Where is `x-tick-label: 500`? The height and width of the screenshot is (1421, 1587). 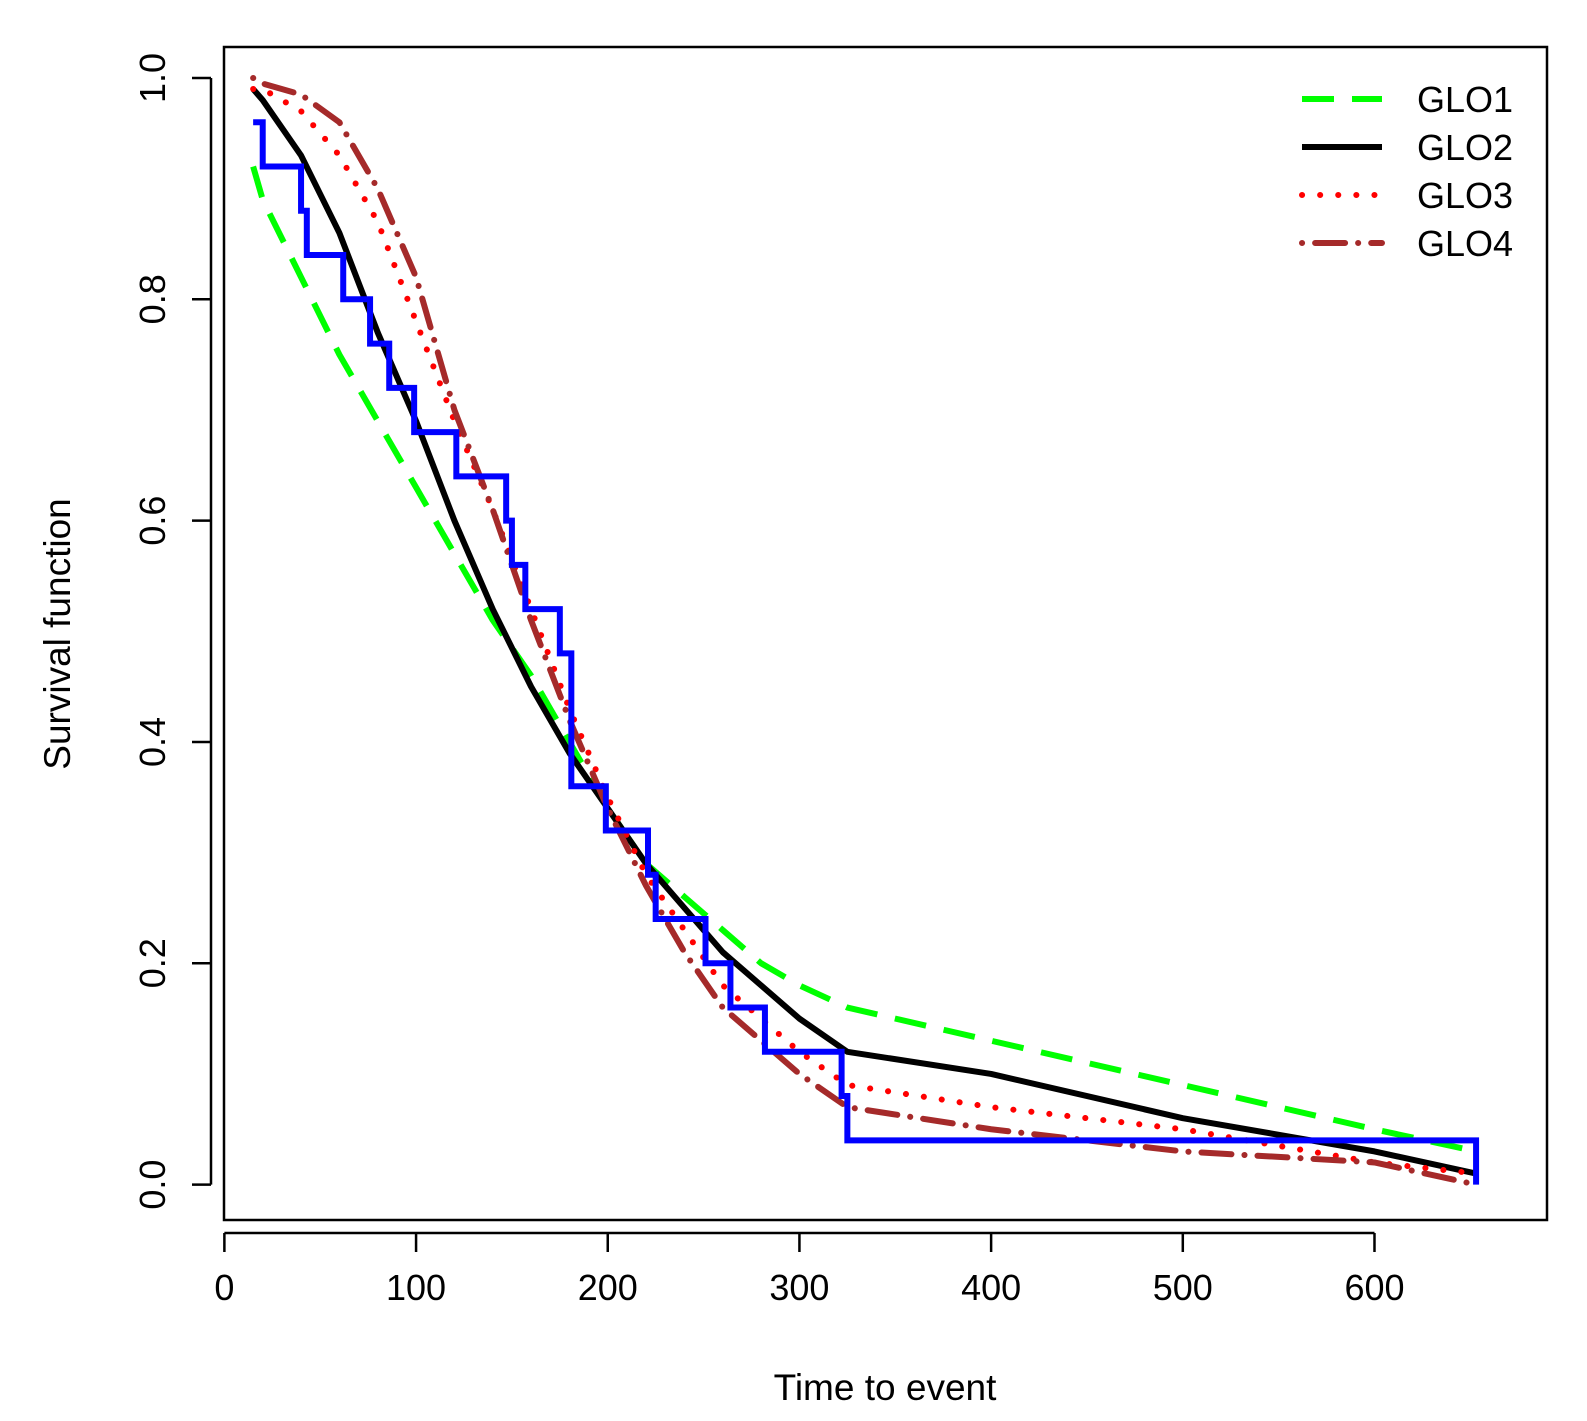 x-tick-label: 500 is located at coordinates (1183, 1287).